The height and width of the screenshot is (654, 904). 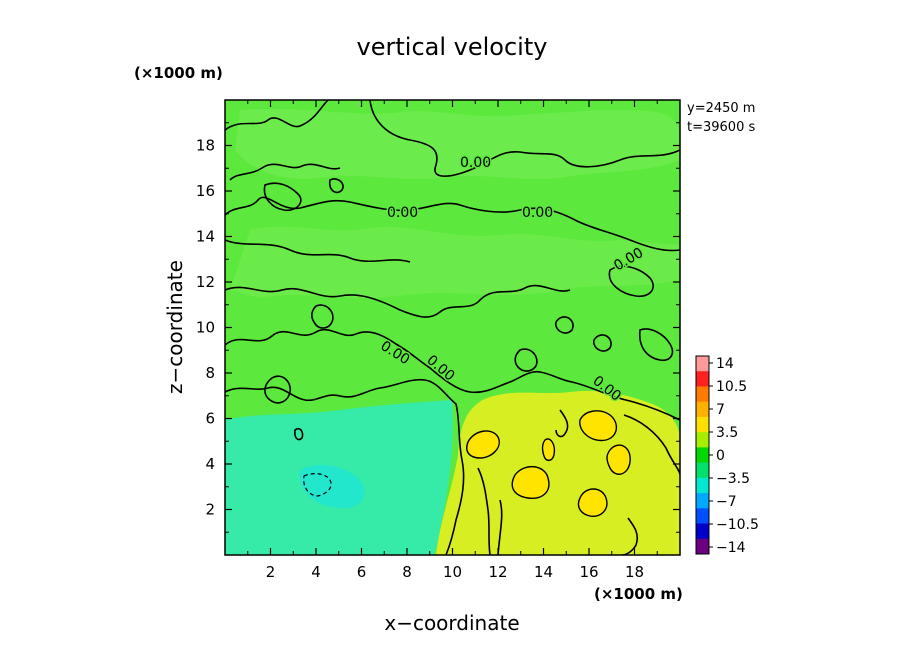 I want to click on y-unit-label: (×1000 m), so click(x=178, y=73).